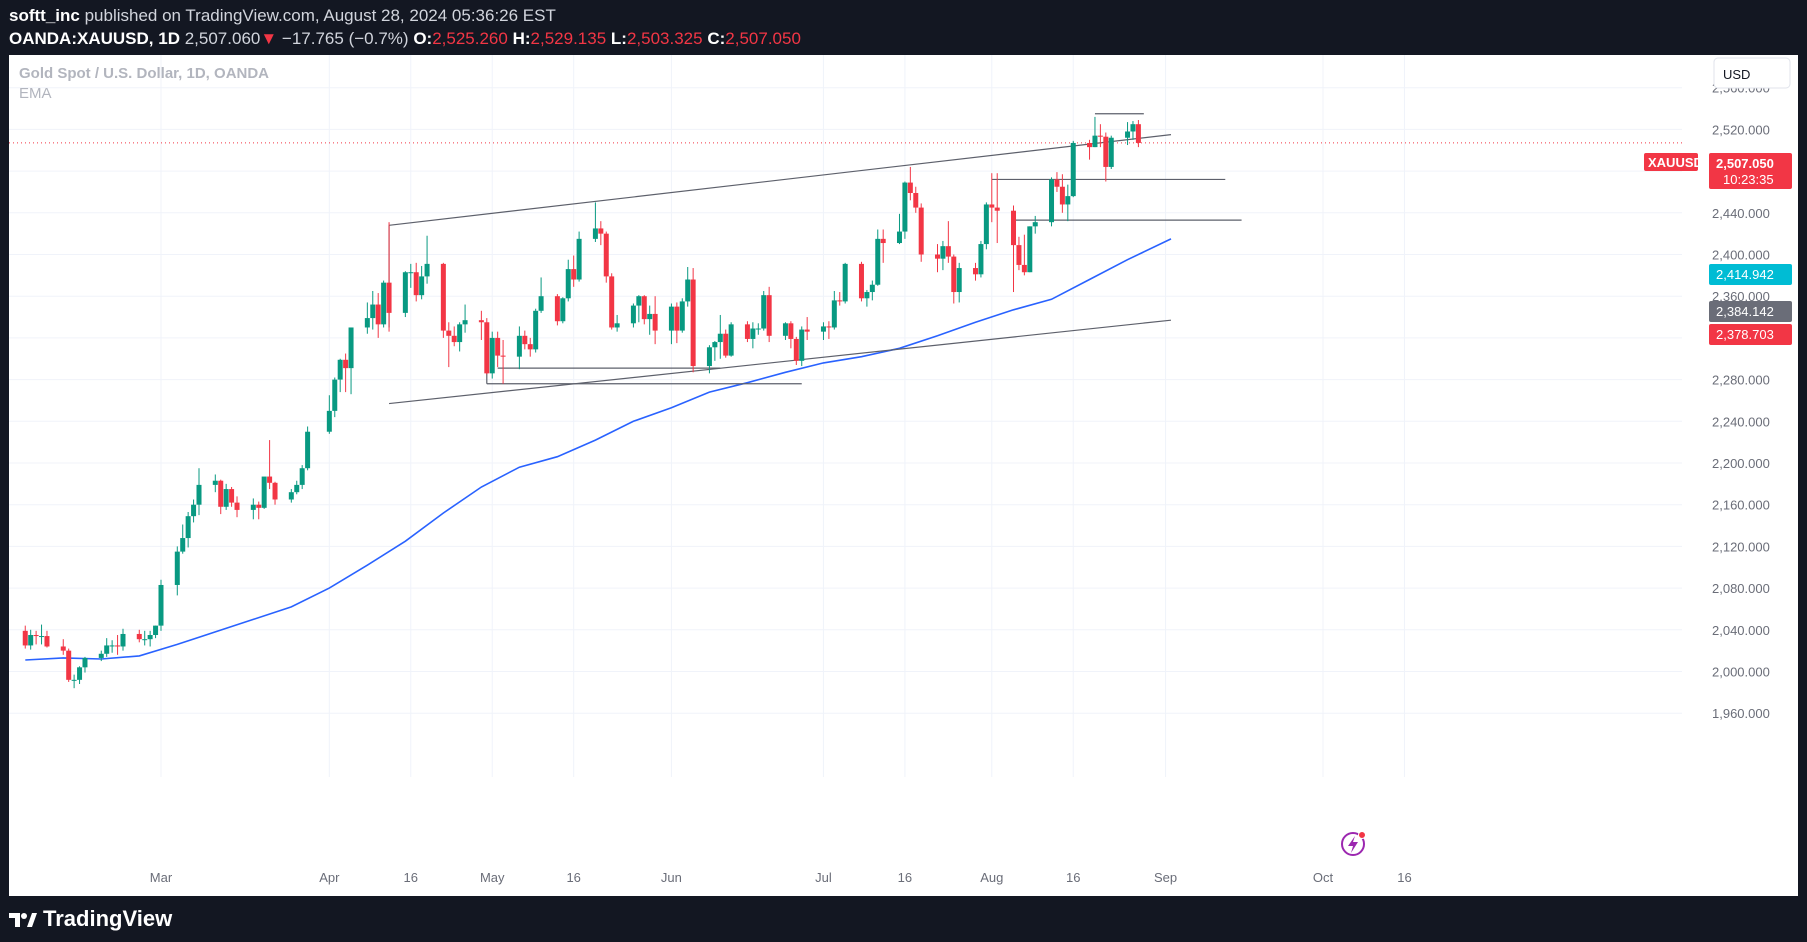 This screenshot has height=942, width=1807. I want to click on red-value-label: 2,378.703, so click(1750, 334).